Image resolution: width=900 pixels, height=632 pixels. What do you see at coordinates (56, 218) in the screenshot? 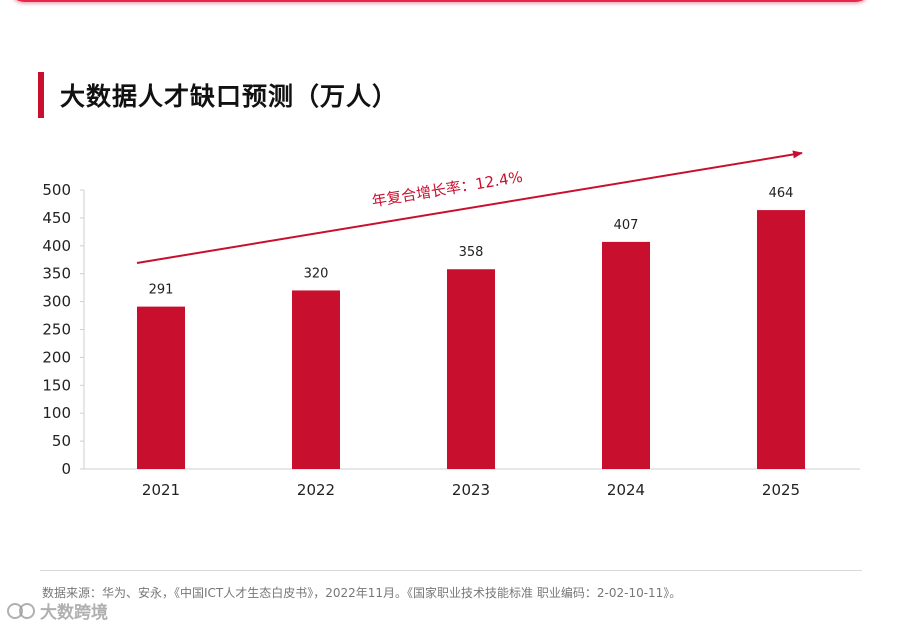
I see `y-tick-label: 450` at bounding box center [56, 218].